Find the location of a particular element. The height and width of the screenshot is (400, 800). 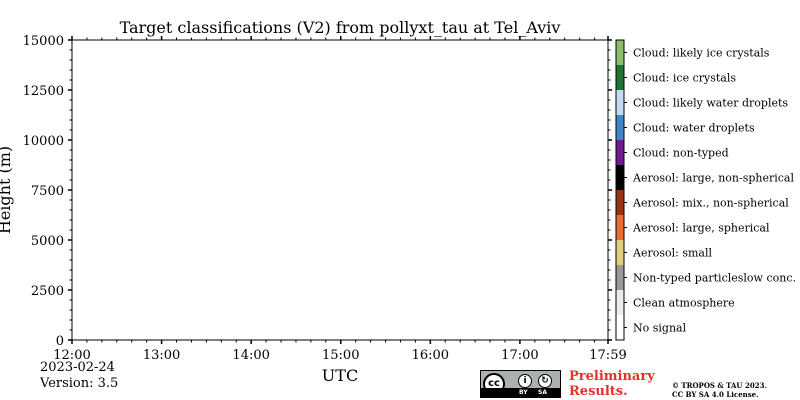

share-alike-icon: ↻ is located at coordinates (545, 381).